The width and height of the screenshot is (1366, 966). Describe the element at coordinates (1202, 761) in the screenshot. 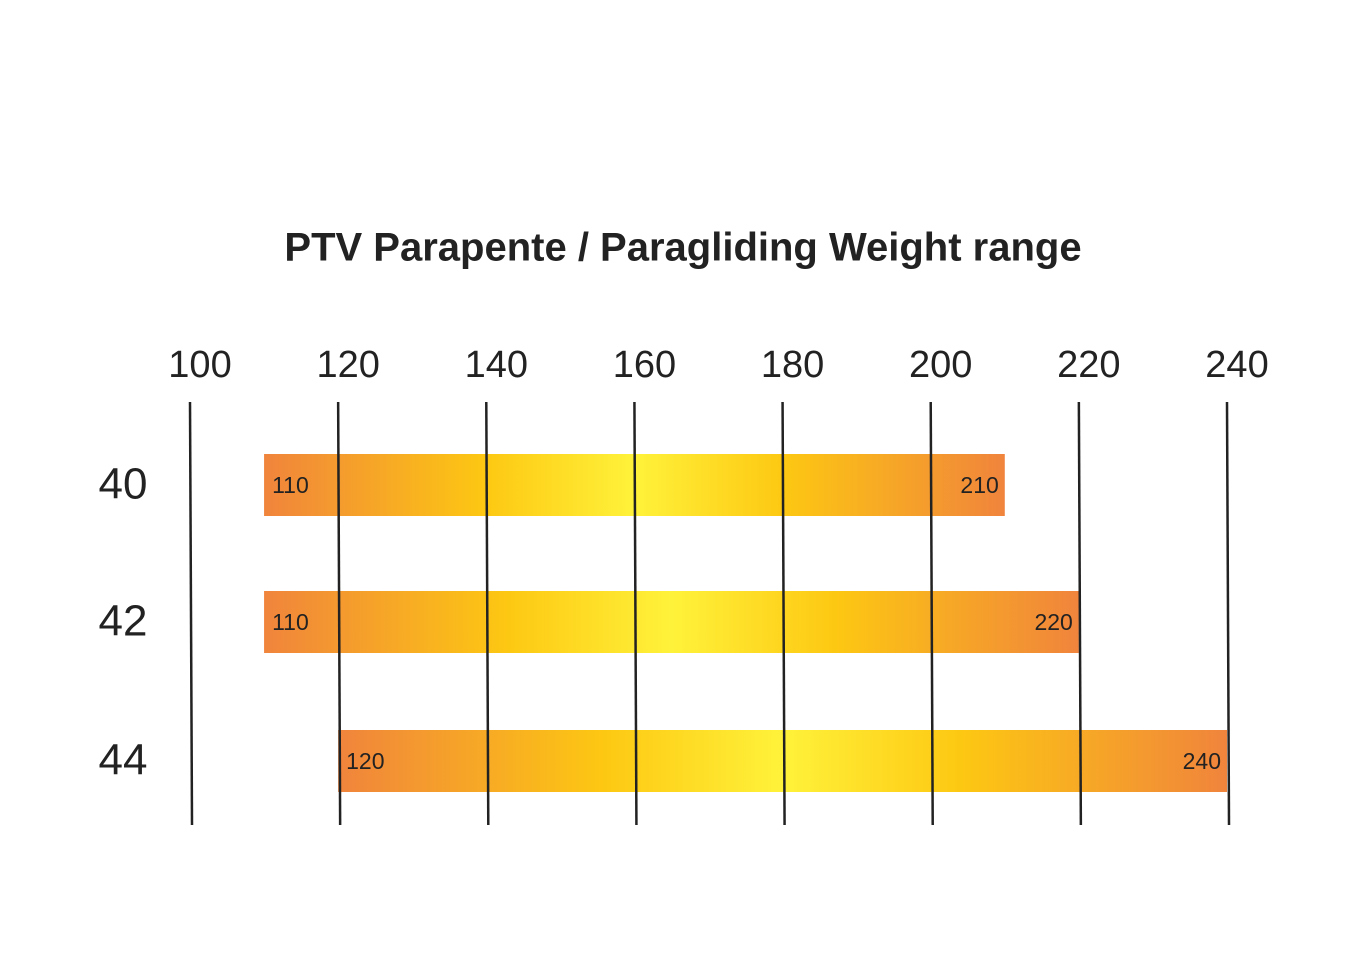

I see `high-label: 240` at that location.